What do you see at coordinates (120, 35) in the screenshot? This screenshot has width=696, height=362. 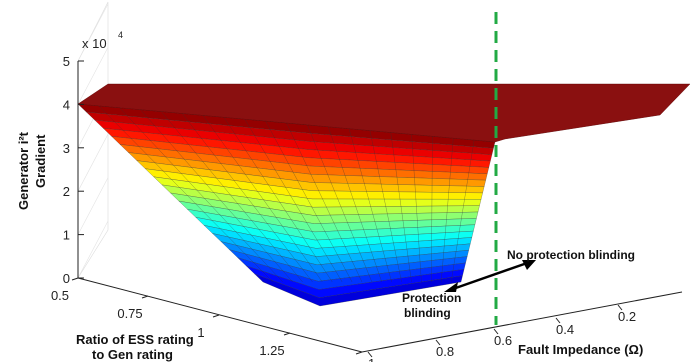 I see `z-exponent-power: 4` at bounding box center [120, 35].